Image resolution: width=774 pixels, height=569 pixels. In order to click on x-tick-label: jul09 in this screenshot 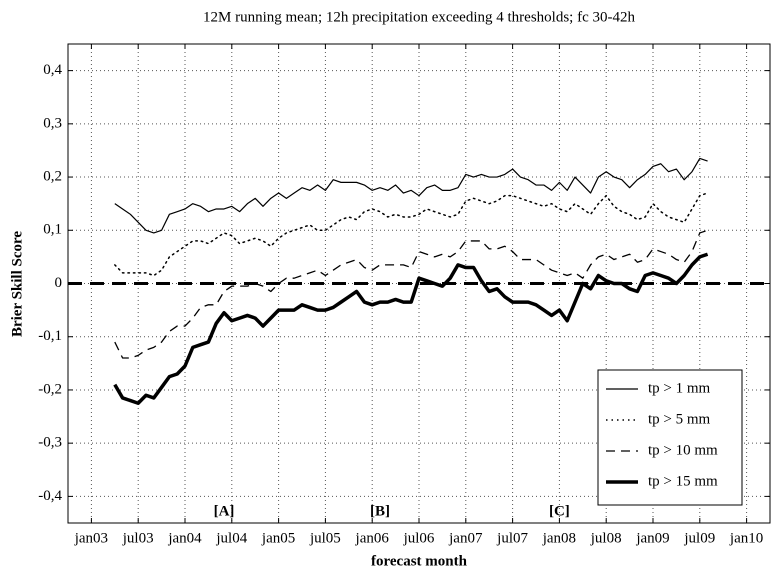, I will do `click(699, 538)`.